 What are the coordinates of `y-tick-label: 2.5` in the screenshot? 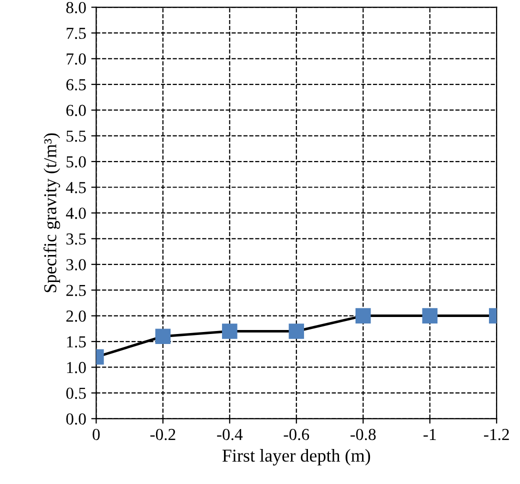 It's located at (76, 290).